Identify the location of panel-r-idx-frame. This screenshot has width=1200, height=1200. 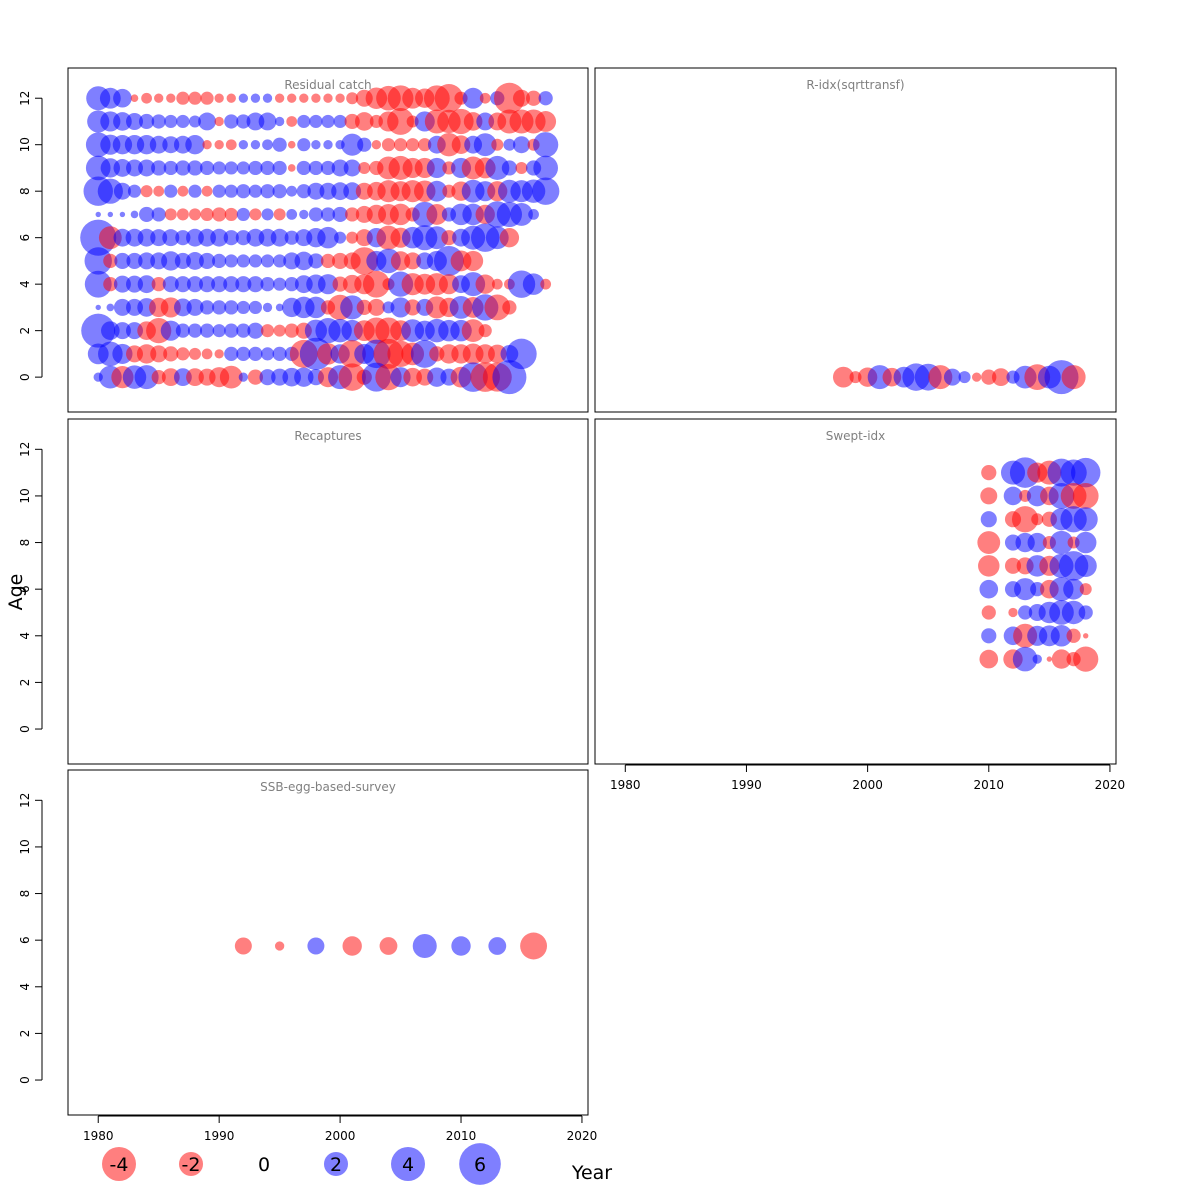
(855, 240).